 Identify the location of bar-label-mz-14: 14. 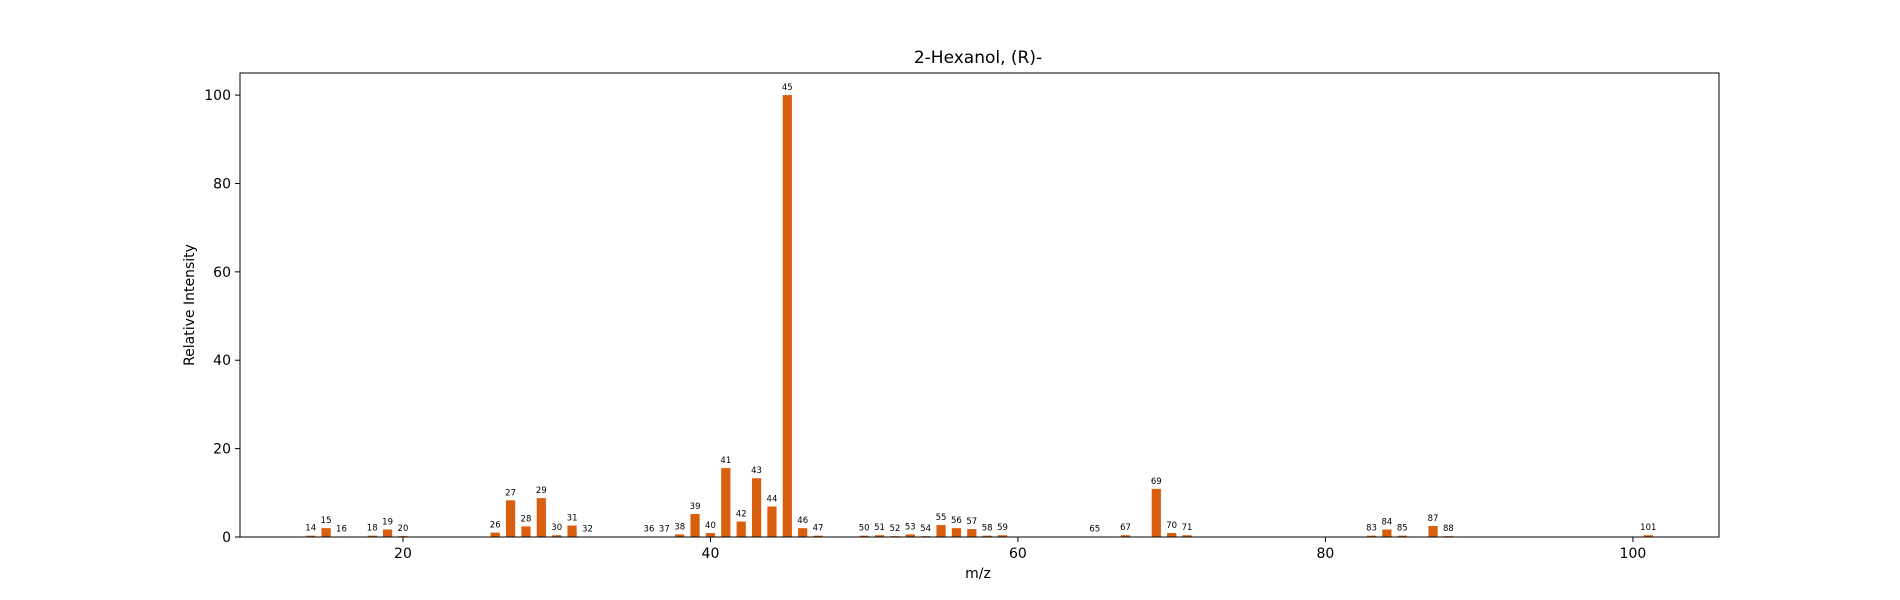
(310, 529).